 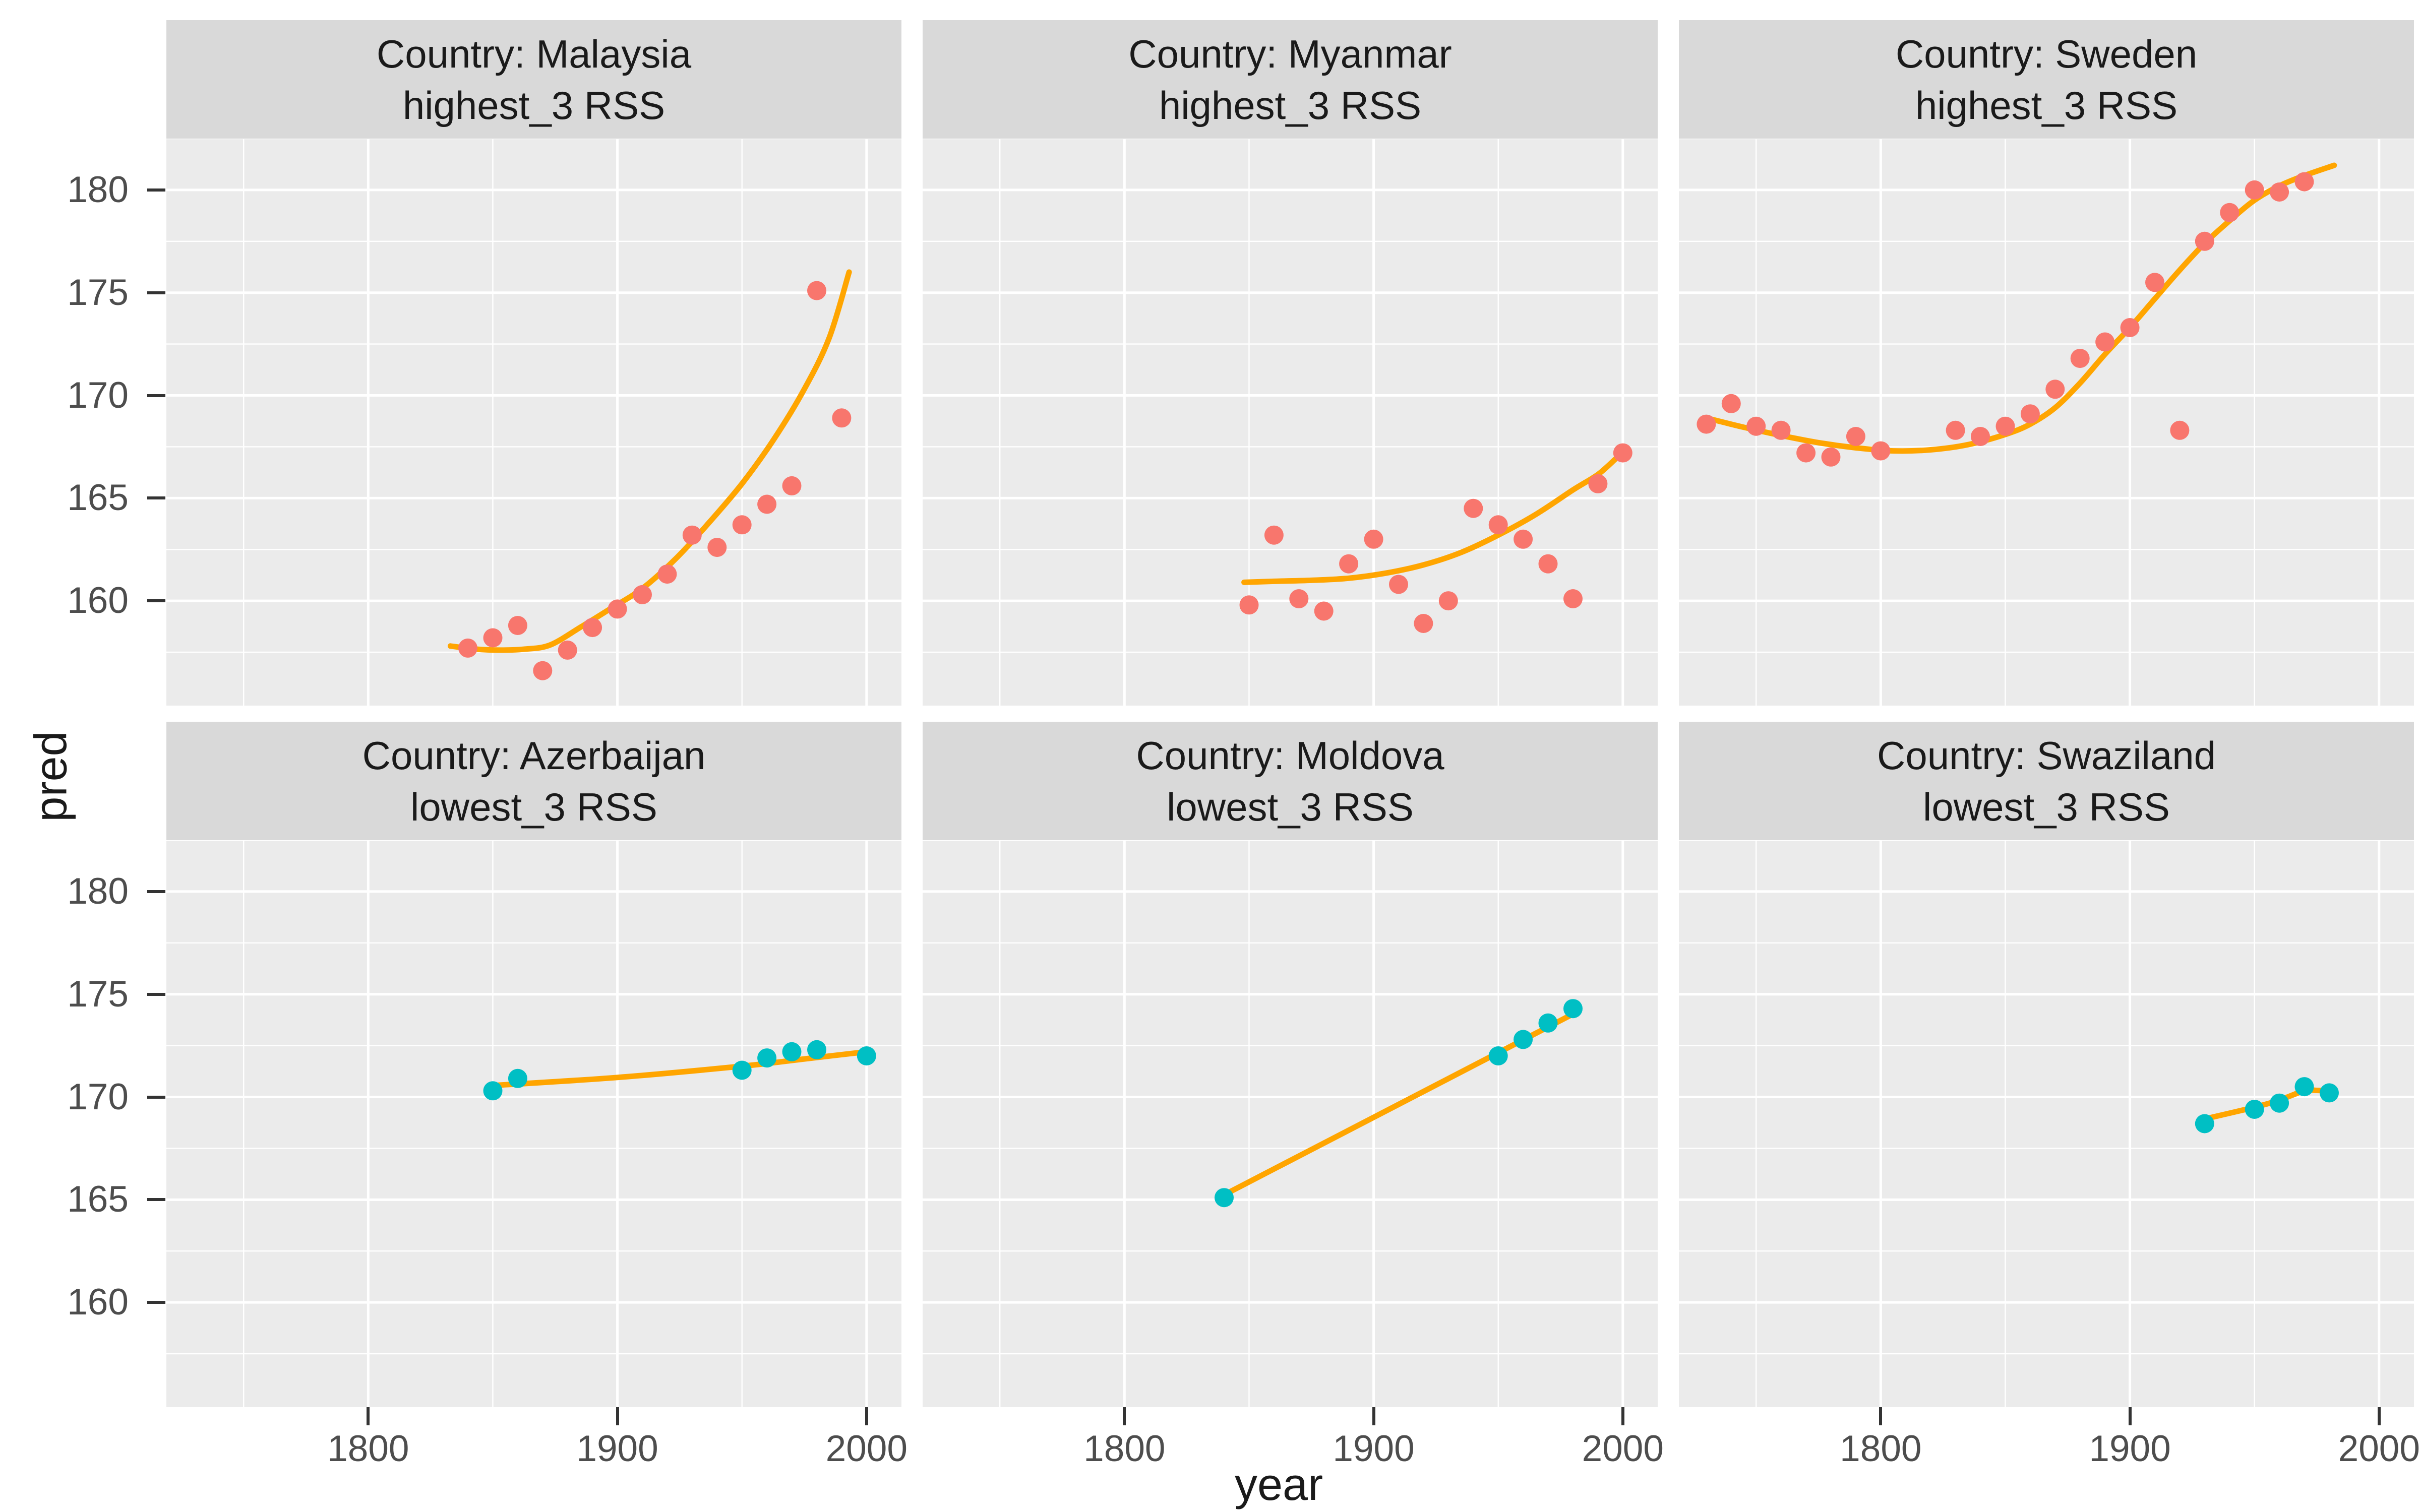 What do you see at coordinates (2046, 756) in the screenshot?
I see `strip-title-line1: Country: Swaziland` at bounding box center [2046, 756].